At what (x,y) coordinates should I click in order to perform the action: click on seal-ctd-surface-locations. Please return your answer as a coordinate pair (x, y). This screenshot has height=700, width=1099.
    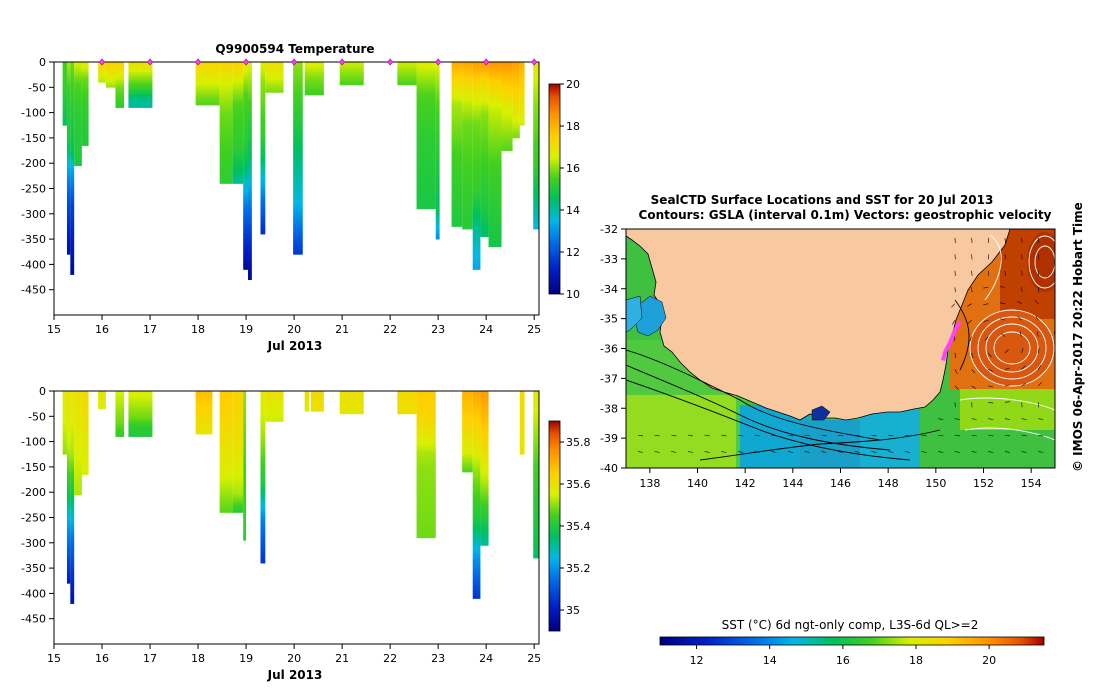
    Looking at the image, I should click on (951, 340).